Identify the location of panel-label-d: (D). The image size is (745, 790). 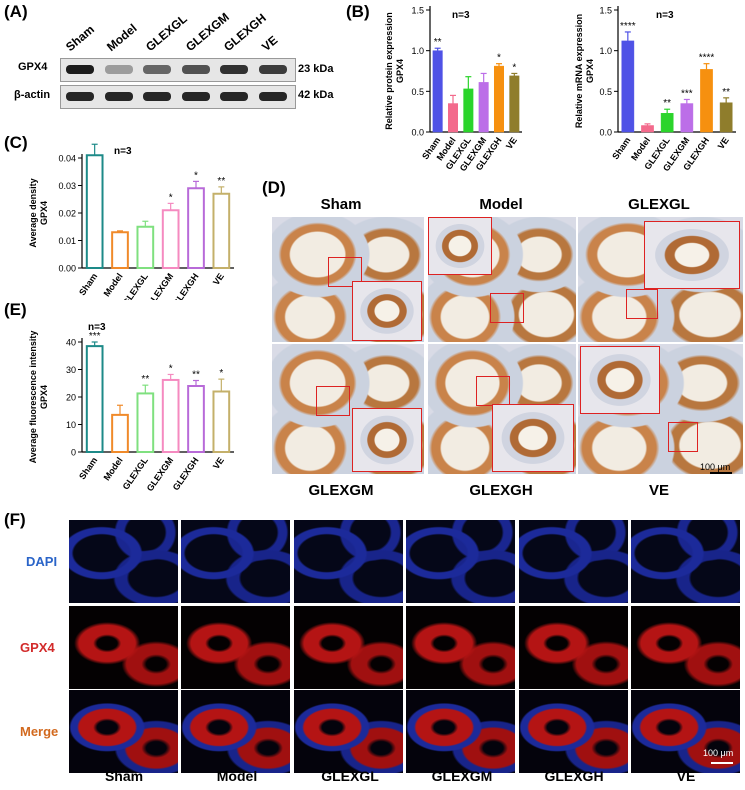
(274, 187).